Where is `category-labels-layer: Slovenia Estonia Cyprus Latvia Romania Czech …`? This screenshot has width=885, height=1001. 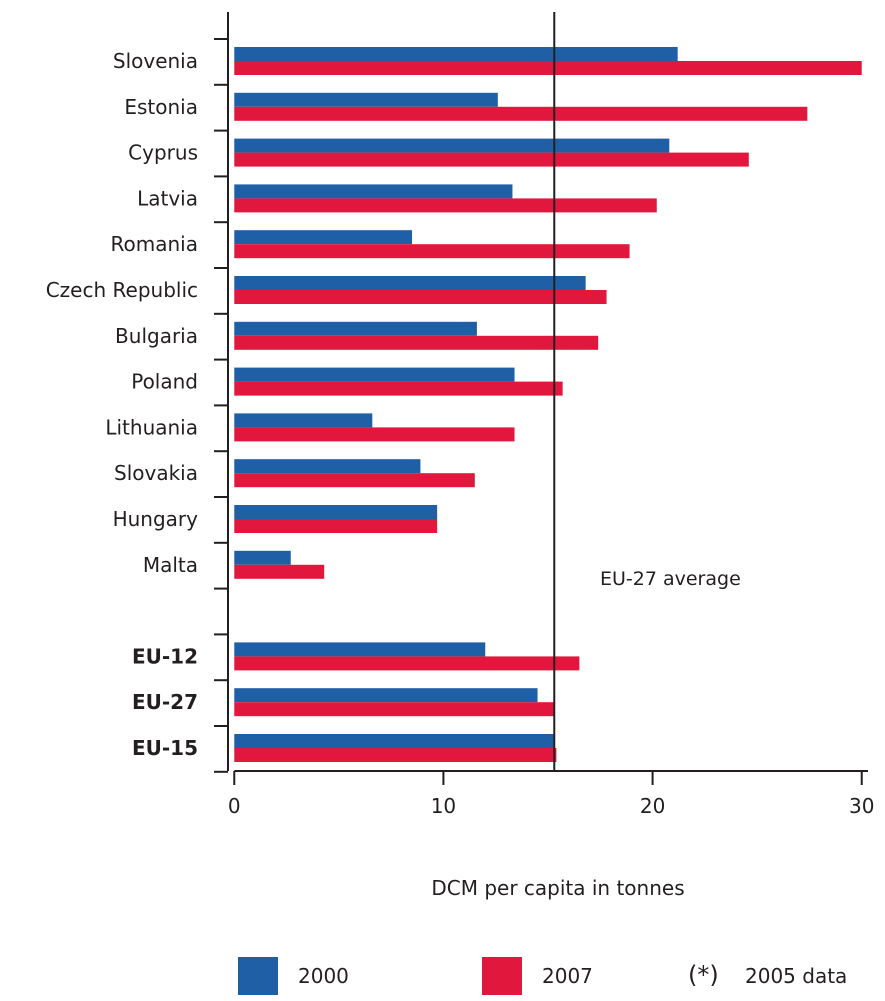 category-labels-layer: Slovenia Estonia Cyprus Latvia Romania Czech … is located at coordinates (122, 404).